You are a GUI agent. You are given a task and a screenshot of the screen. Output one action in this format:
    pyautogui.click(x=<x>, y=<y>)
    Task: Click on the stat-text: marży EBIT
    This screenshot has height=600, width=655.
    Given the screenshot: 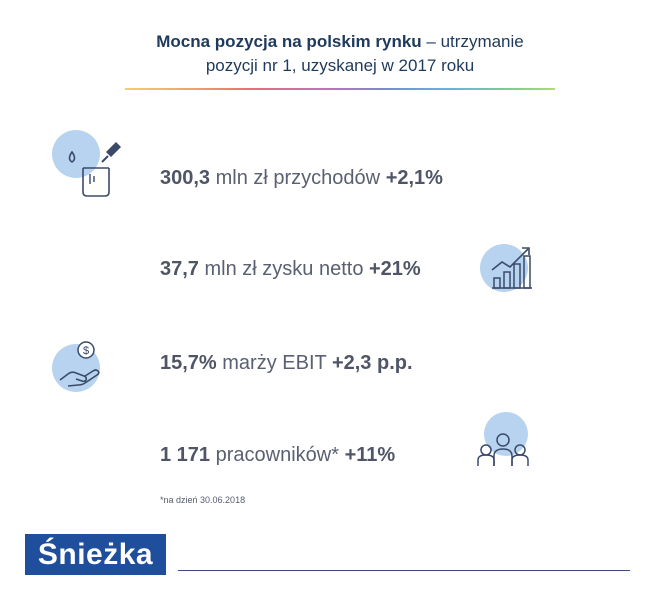 What is the action you would take?
    pyautogui.click(x=274, y=363)
    